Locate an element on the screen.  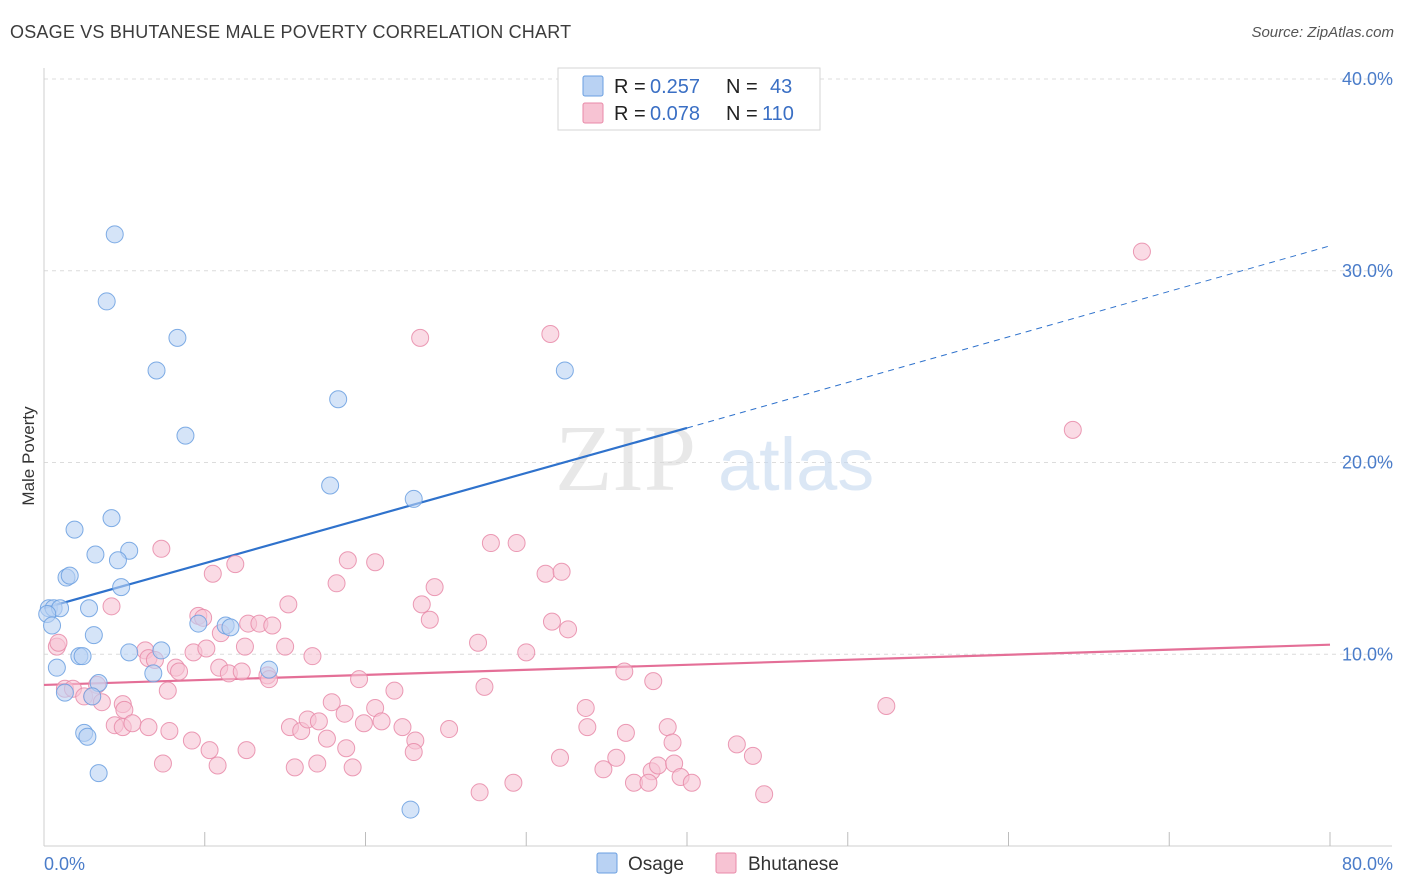
trendline-osage is located at coordinates (365, 518).